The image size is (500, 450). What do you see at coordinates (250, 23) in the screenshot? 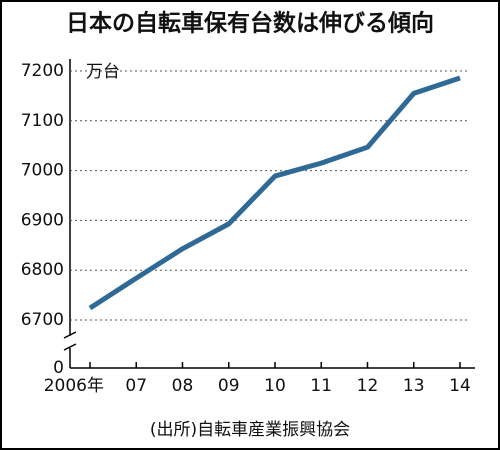
I see `chart-title: 日本の自転車保有台数は伸びる傾向` at bounding box center [250, 23].